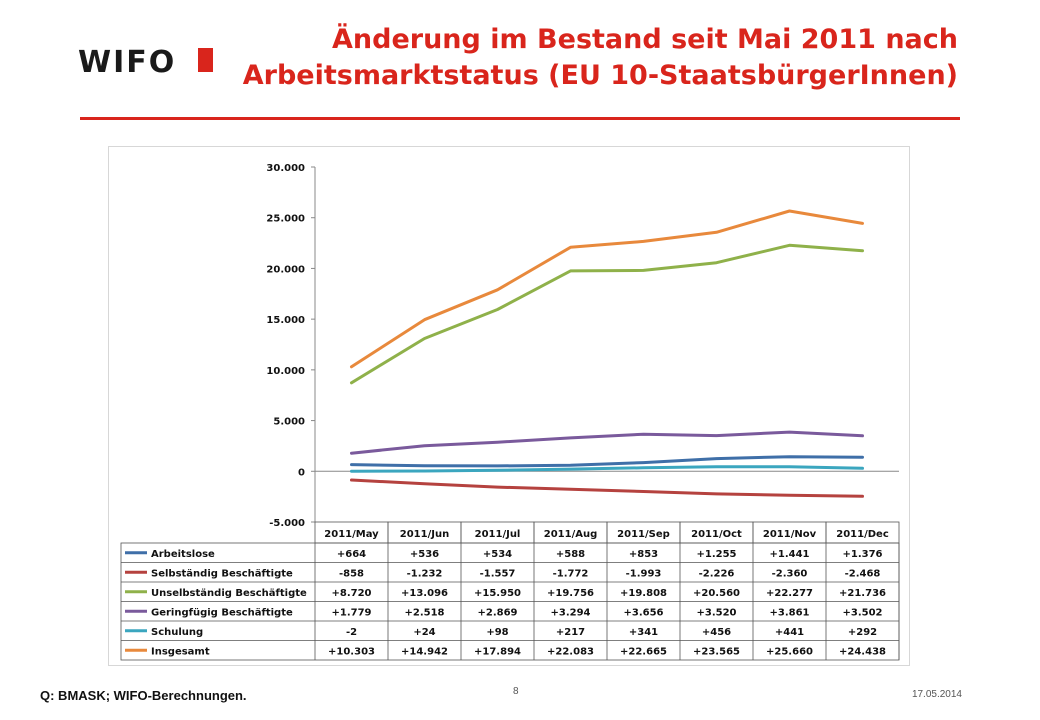 The width and height of the screenshot is (1040, 720). Describe the element at coordinates (289, 422) in the screenshot. I see `y-tick-label: 5.000` at that location.